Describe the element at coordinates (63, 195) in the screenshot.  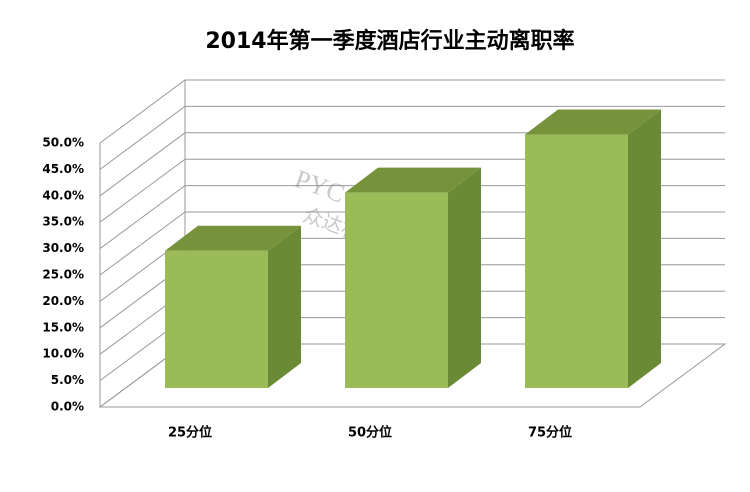
I see `y-tick-label: 40.0%` at that location.